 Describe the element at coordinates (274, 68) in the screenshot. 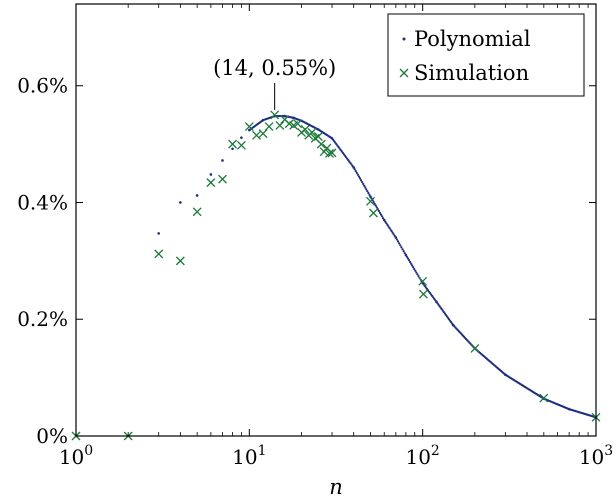

I see `annotation-label: (14, 0.55%)` at that location.